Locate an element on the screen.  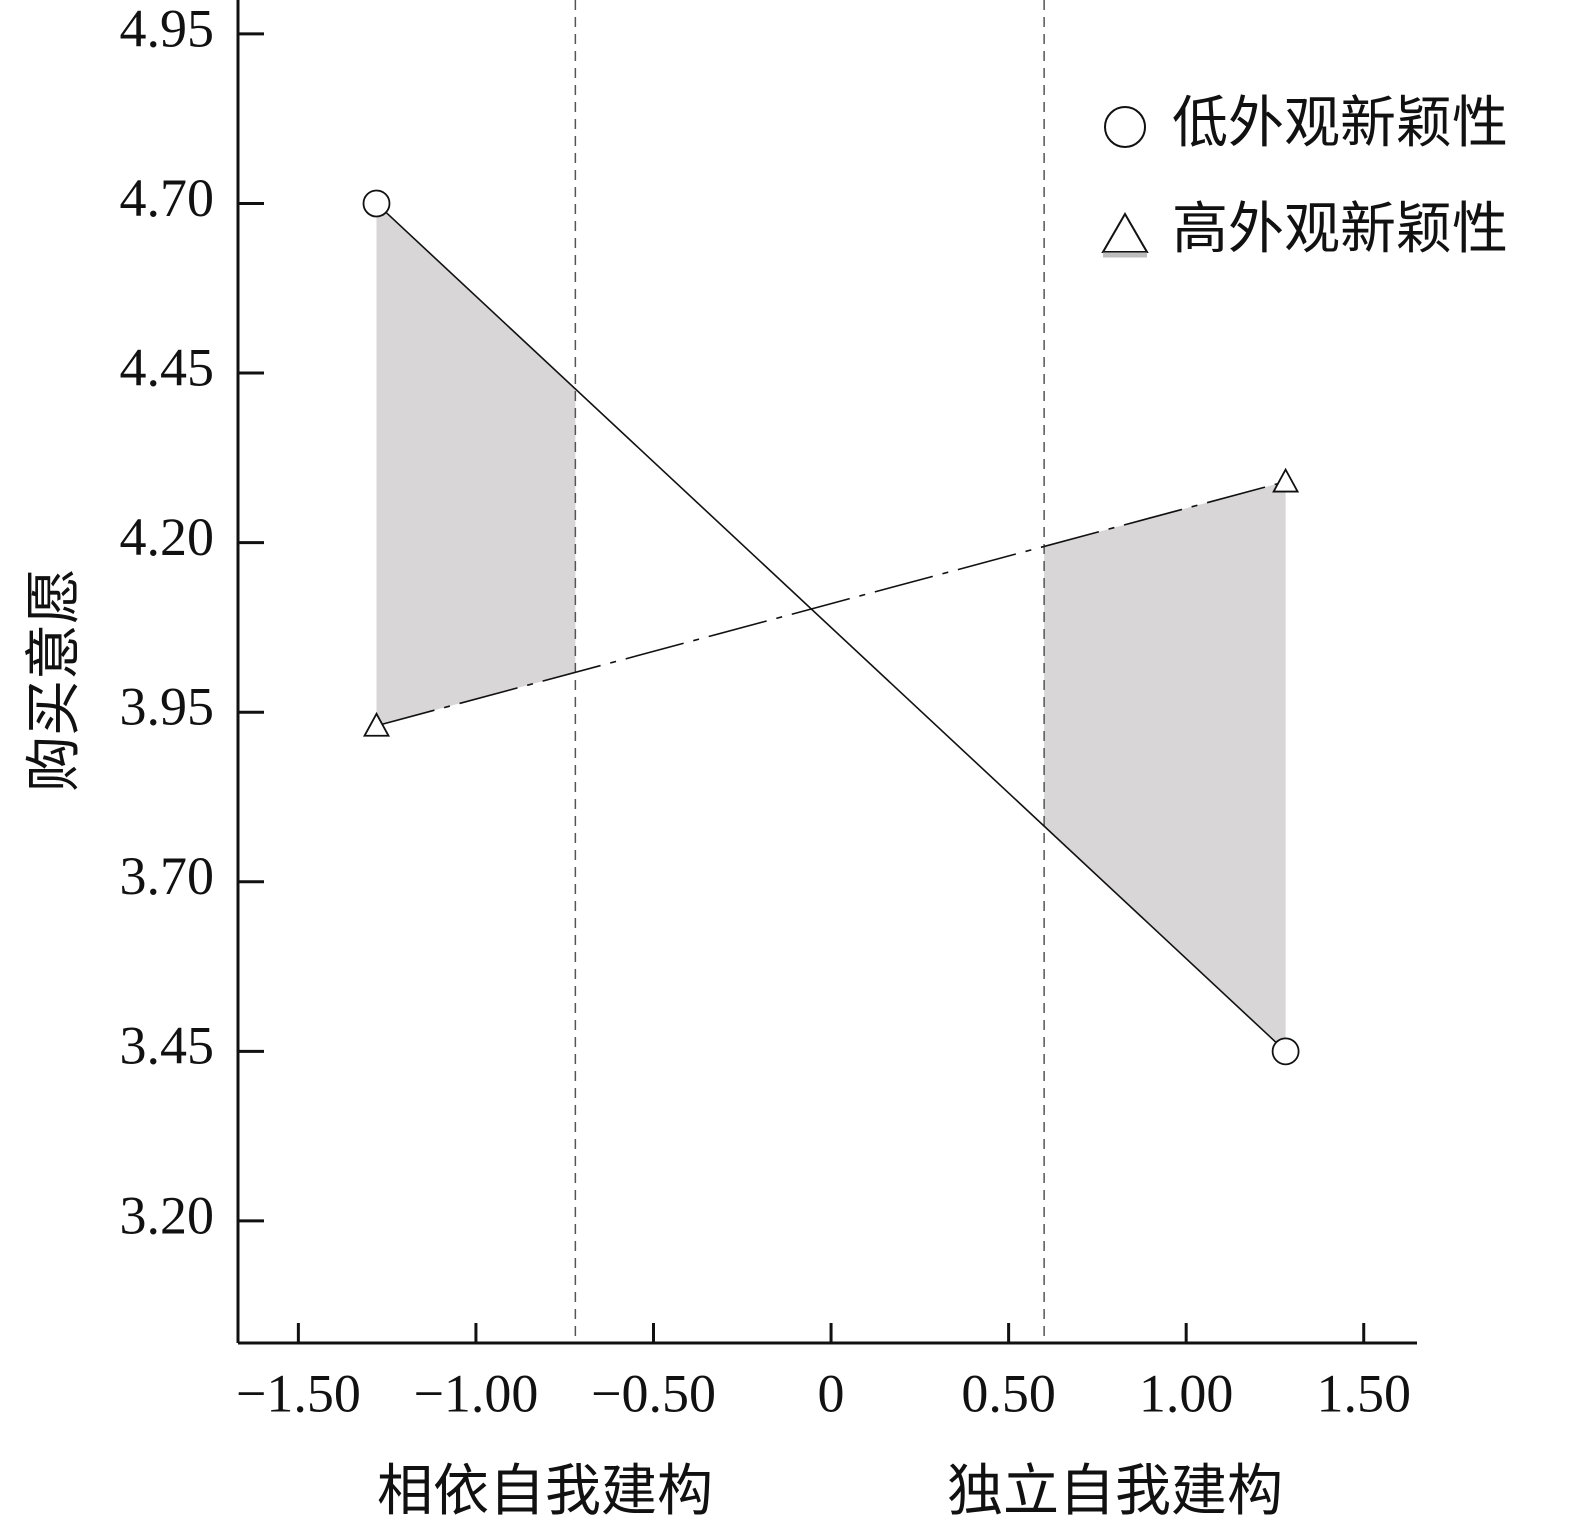
x-tick-label: 0 is located at coordinates (831, 1393).